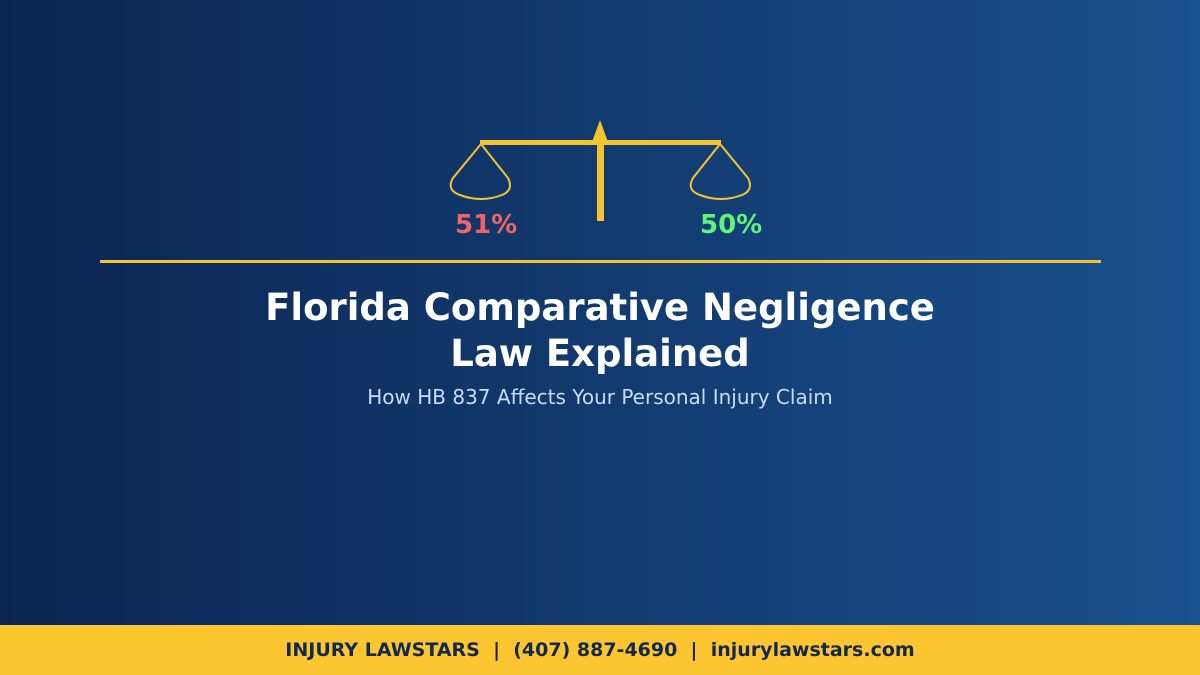 The image size is (1200, 675). I want to click on scales-of-justice-icon, so click(600, 170).